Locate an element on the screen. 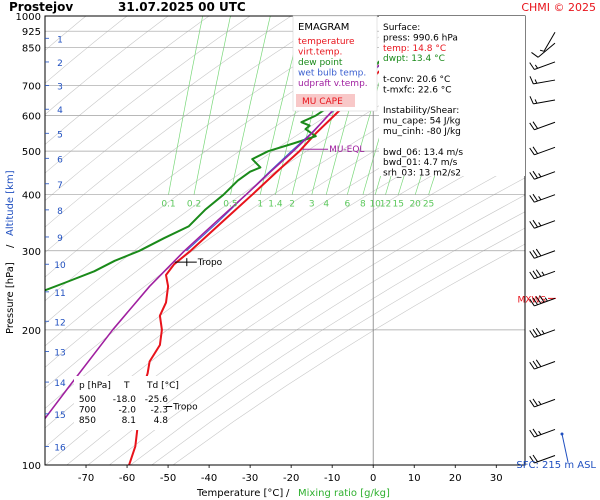  level-label: MU-EQL is located at coordinates (346, 150).